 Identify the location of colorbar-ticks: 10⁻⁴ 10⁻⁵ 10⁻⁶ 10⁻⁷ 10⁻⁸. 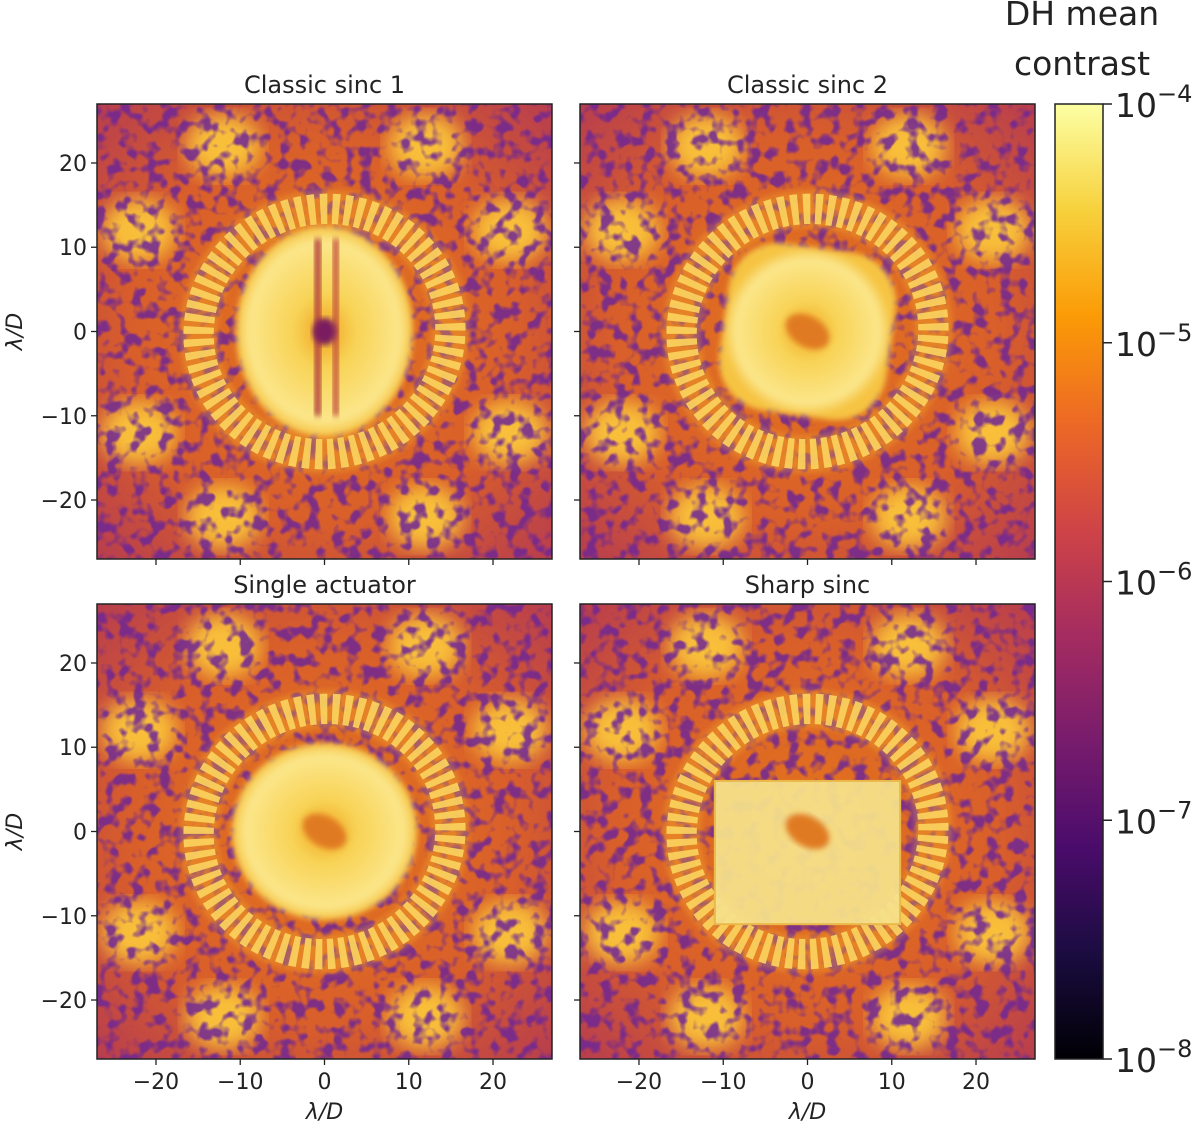
(1147, 580).